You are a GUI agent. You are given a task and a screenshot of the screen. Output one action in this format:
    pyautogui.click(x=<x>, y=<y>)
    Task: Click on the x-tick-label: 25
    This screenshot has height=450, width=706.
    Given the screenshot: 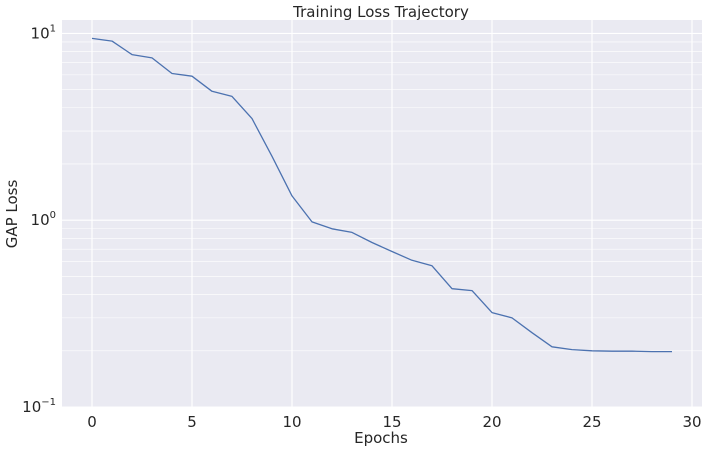 What is the action you would take?
    pyautogui.click(x=591, y=422)
    